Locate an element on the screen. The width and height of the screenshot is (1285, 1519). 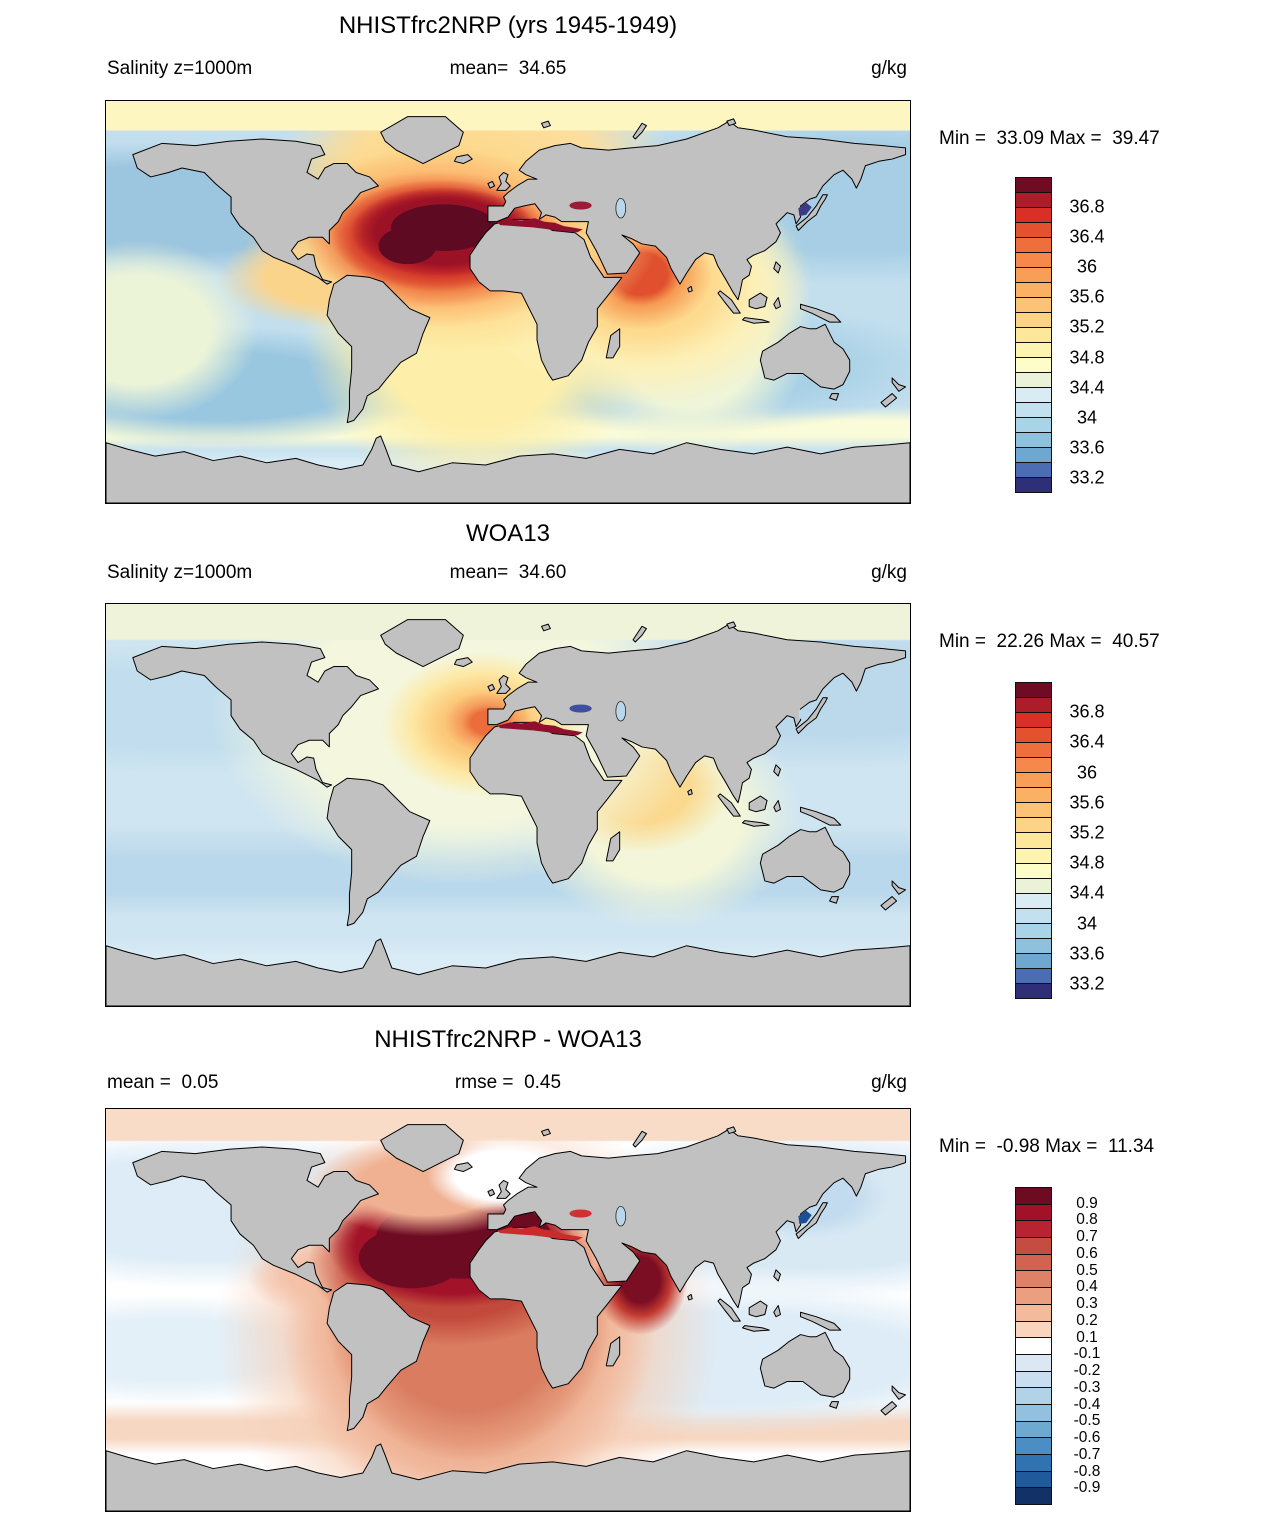
colorbar-tick-label: 0.9 is located at coordinates (1087, 1203).